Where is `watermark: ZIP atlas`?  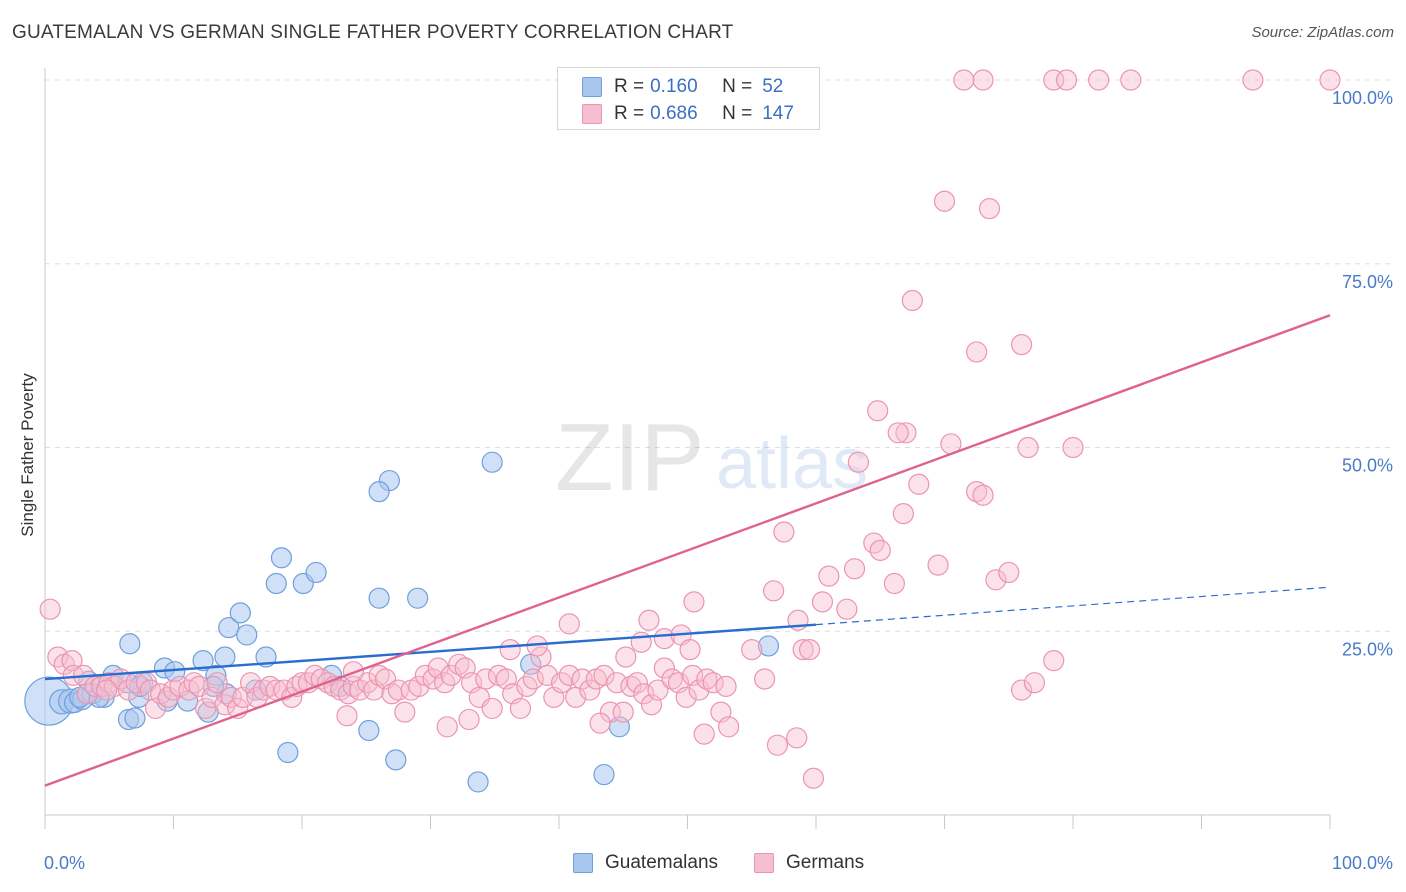 watermark: ZIP atlas is located at coordinates (711, 457).